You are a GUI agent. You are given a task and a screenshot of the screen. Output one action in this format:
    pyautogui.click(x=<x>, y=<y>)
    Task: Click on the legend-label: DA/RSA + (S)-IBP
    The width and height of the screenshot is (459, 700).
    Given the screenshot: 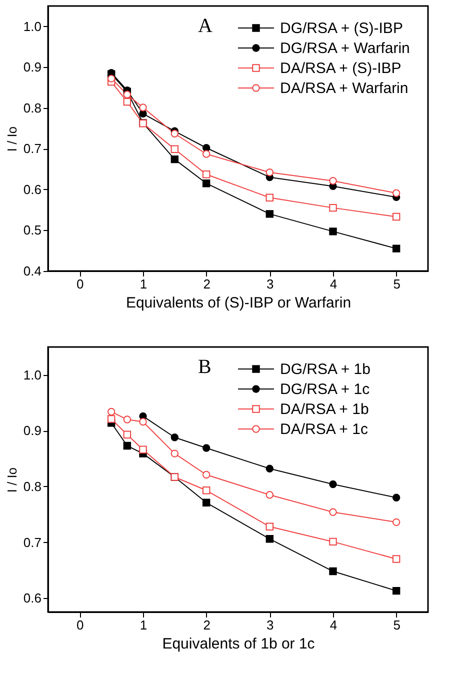 What is the action you would take?
    pyautogui.click(x=341, y=68)
    